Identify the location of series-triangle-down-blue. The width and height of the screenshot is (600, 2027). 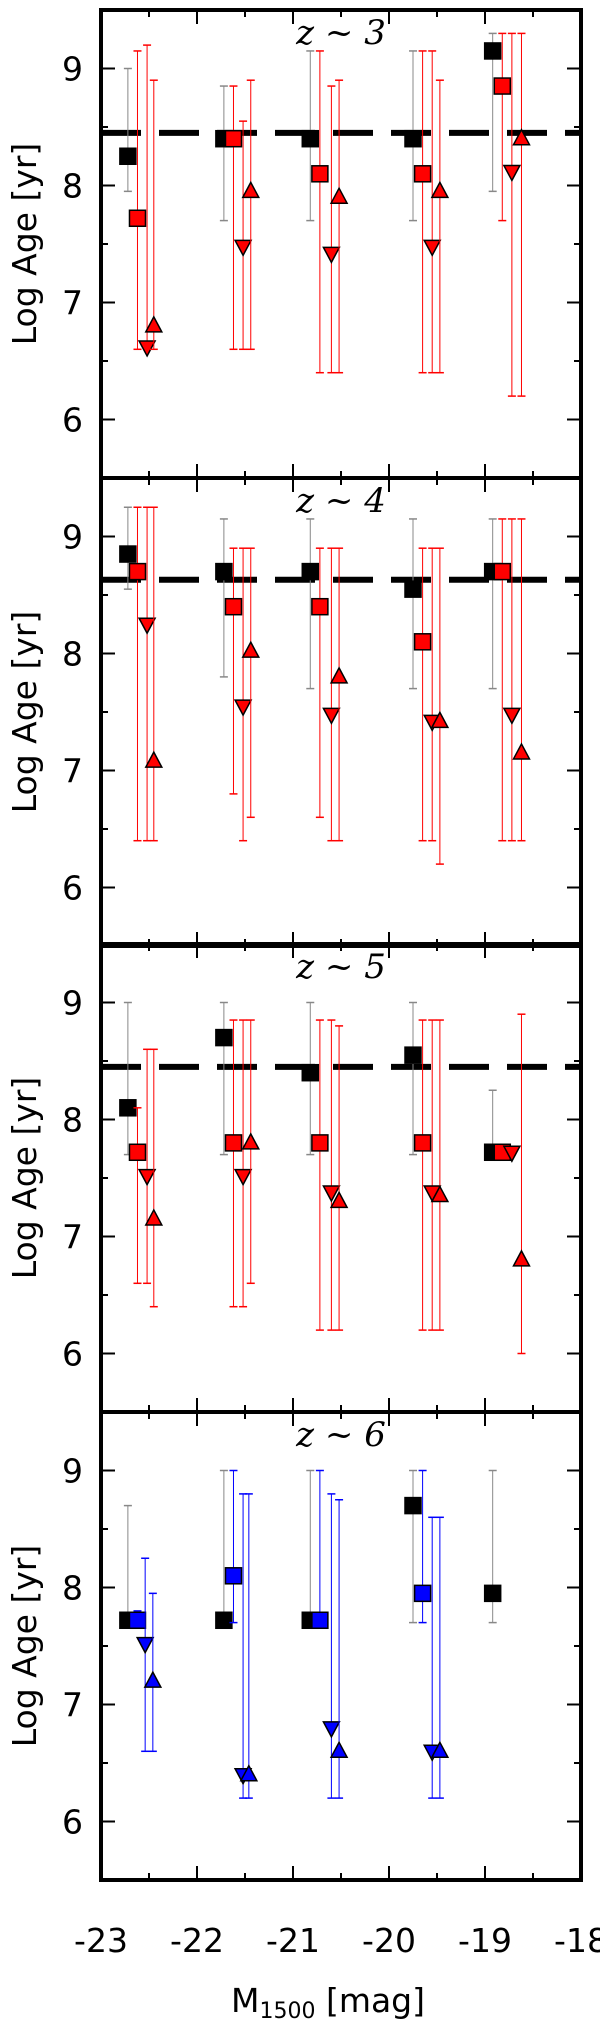
(288, 1646).